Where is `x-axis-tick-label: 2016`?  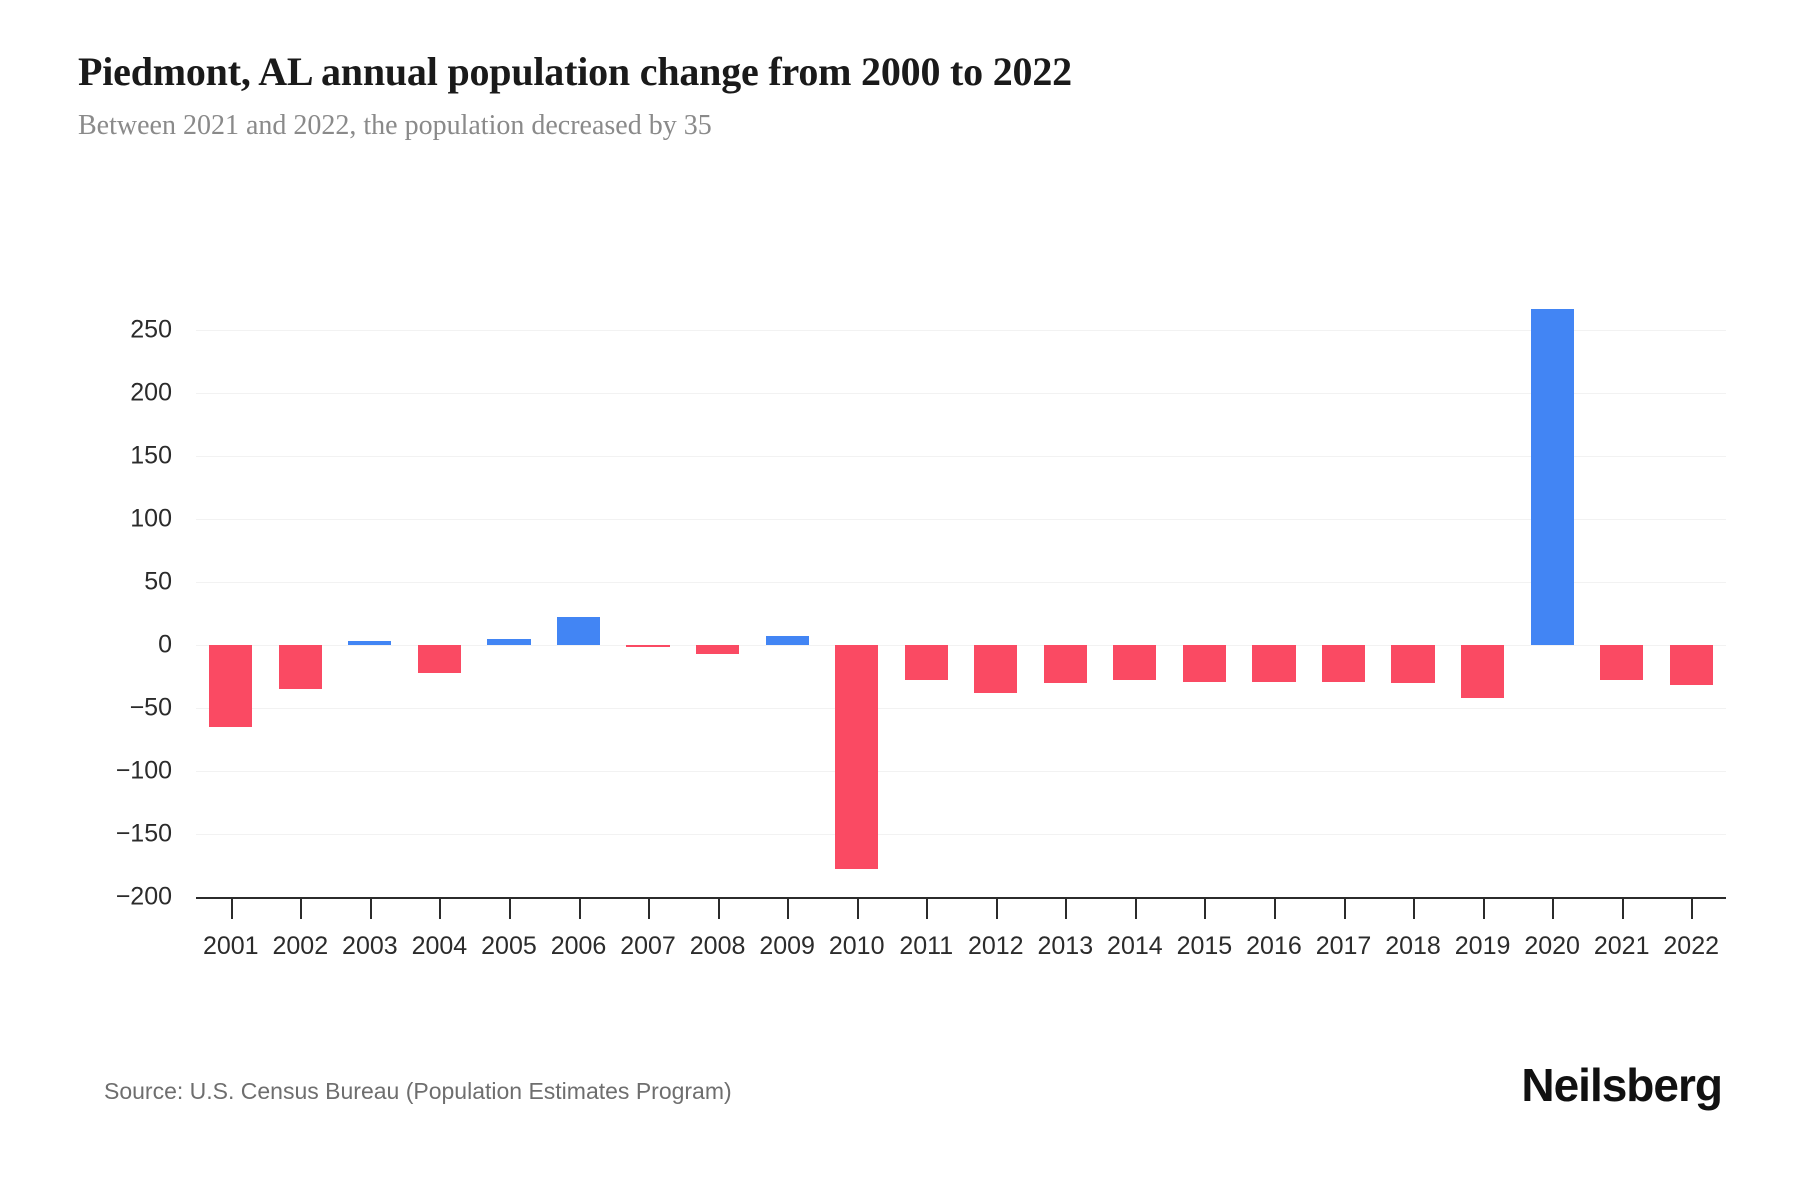 x-axis-tick-label: 2016 is located at coordinates (1274, 946).